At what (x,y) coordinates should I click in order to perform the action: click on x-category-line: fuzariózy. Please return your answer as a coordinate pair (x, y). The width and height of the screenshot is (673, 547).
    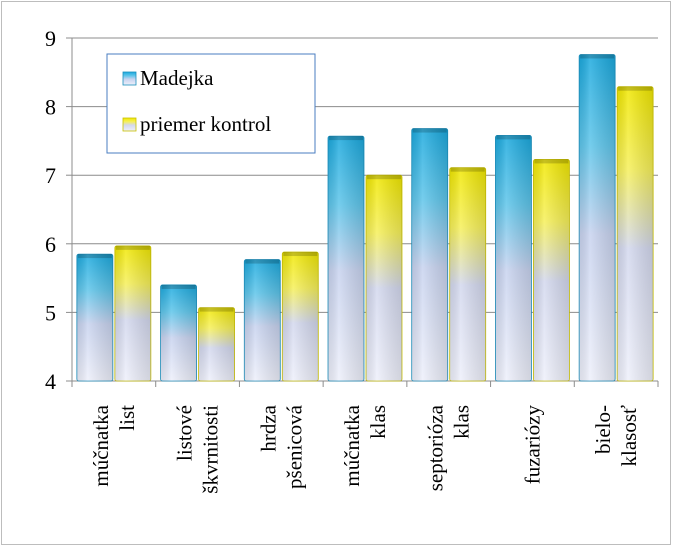
    Looking at the image, I should click on (532, 445).